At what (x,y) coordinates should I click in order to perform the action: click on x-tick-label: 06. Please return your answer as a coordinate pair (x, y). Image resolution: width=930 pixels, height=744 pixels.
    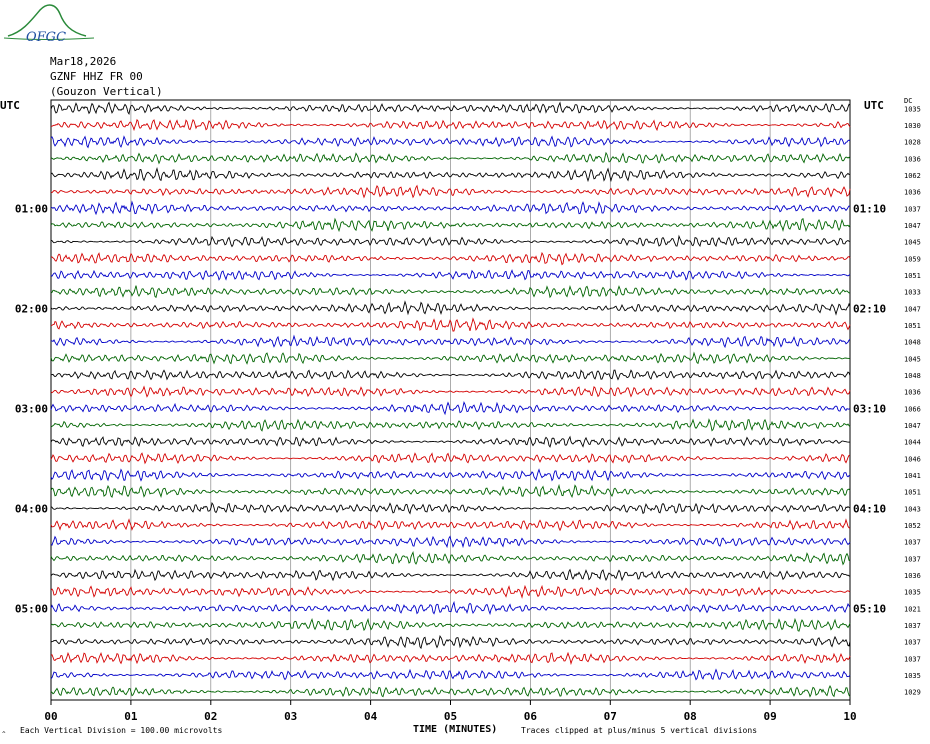
    Looking at the image, I should click on (531, 716).